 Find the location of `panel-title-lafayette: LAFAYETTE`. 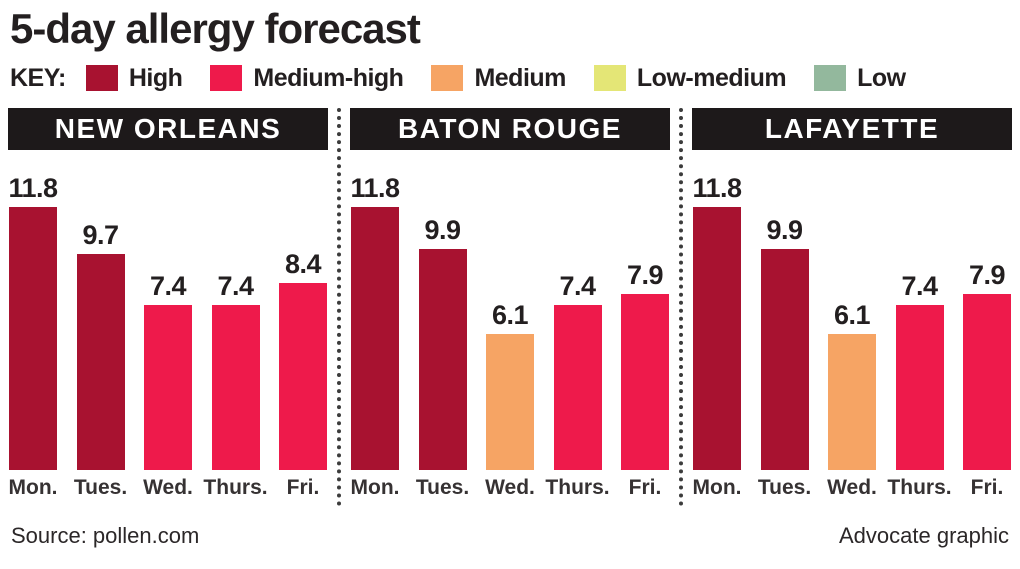

panel-title-lafayette: LAFAYETTE is located at coordinates (852, 129).